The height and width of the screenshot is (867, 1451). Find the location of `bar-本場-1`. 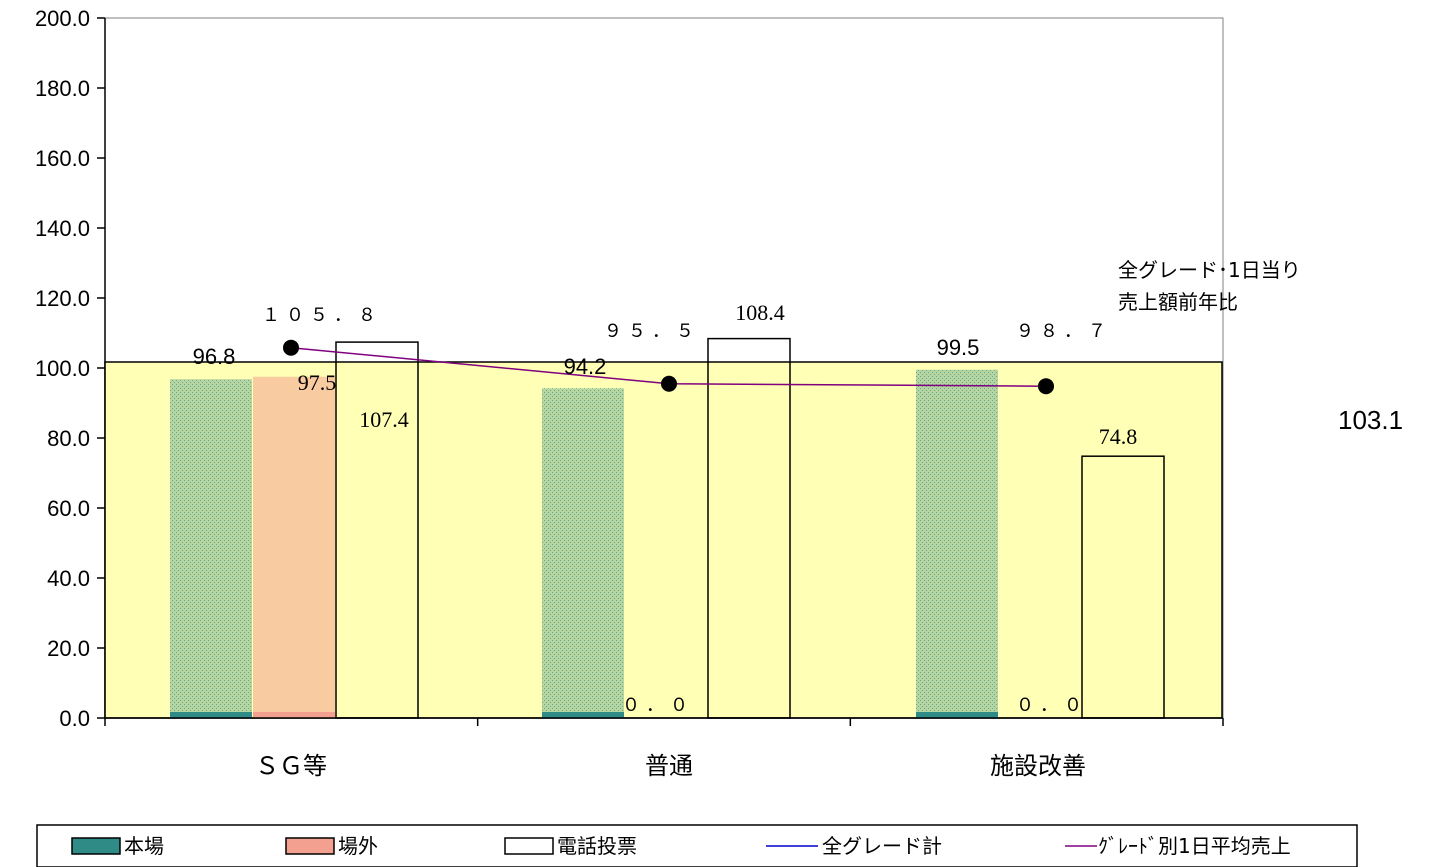

bar-本場-1 is located at coordinates (583, 553).